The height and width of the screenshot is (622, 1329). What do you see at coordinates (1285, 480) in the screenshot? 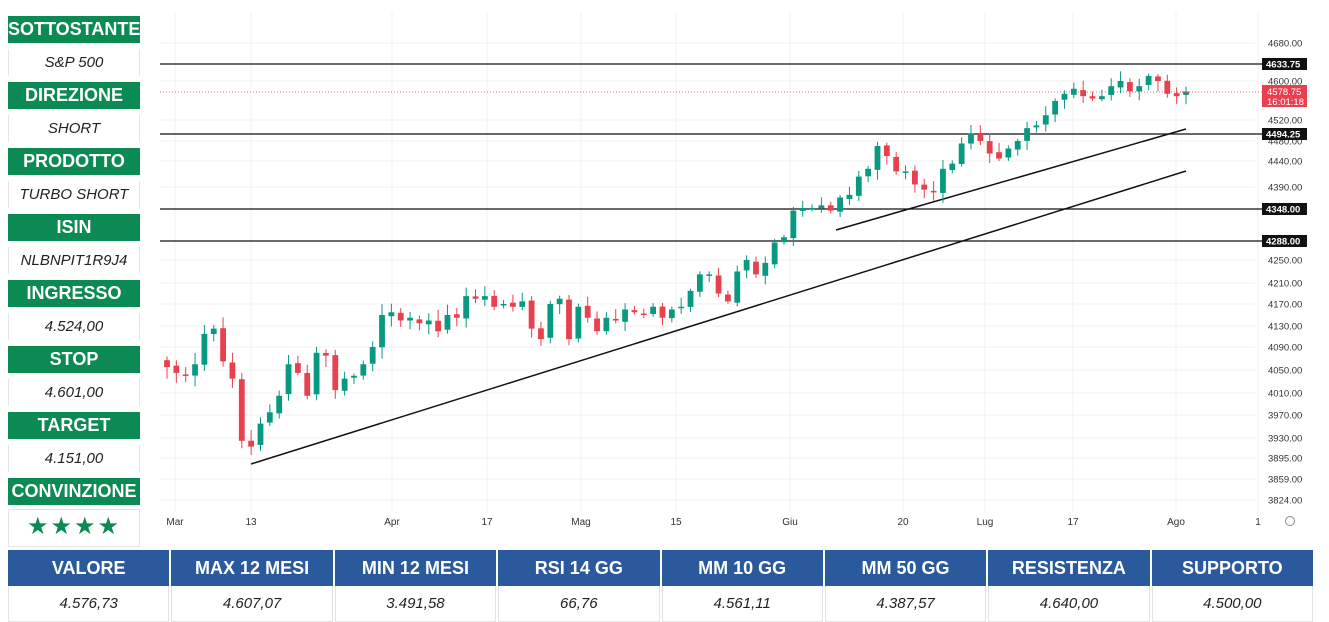
I see `y-tick-label: 3859.00` at bounding box center [1285, 480].